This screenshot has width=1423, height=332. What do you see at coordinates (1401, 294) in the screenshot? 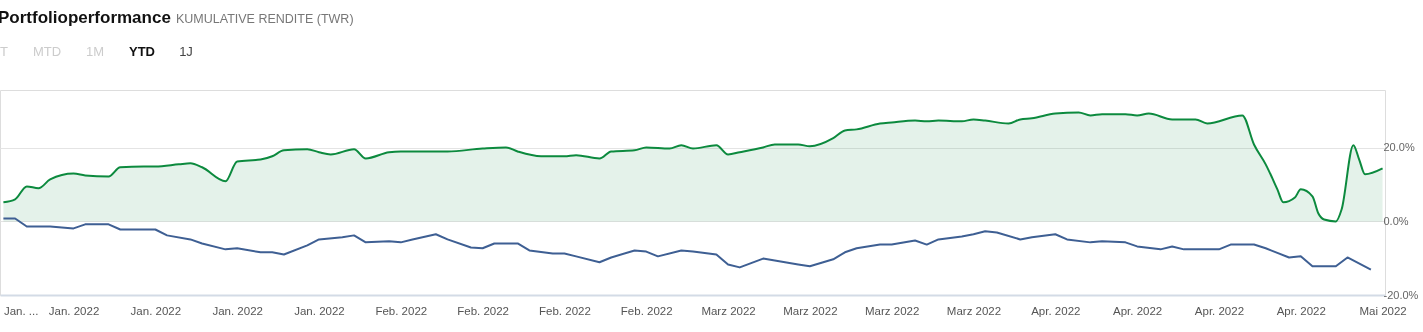
I see `y-tick-label: -20.0%` at bounding box center [1401, 294].